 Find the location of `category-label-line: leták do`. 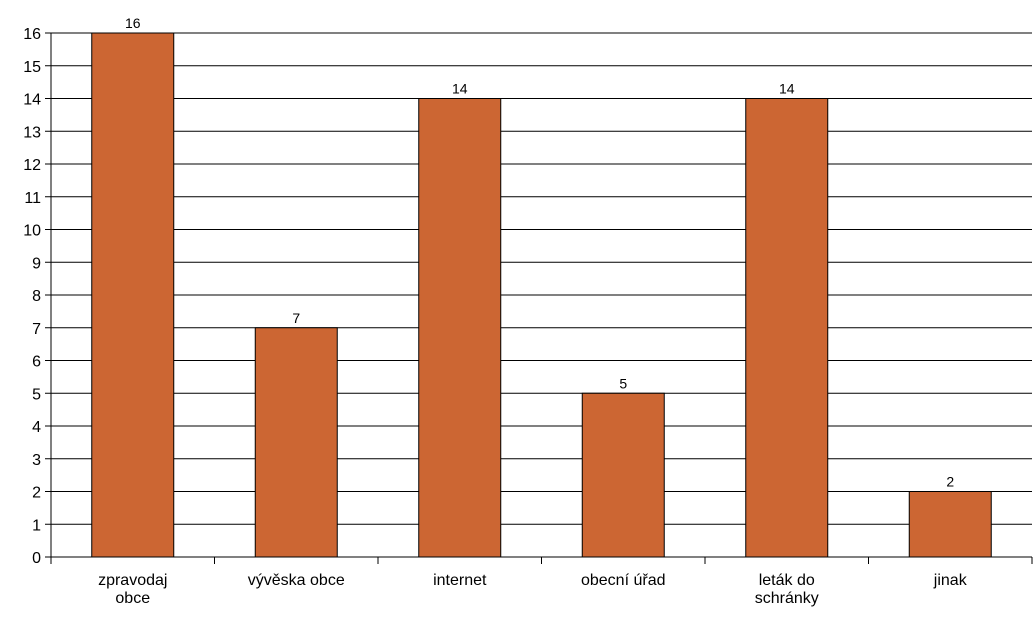

category-label-line: leták do is located at coordinates (787, 580).